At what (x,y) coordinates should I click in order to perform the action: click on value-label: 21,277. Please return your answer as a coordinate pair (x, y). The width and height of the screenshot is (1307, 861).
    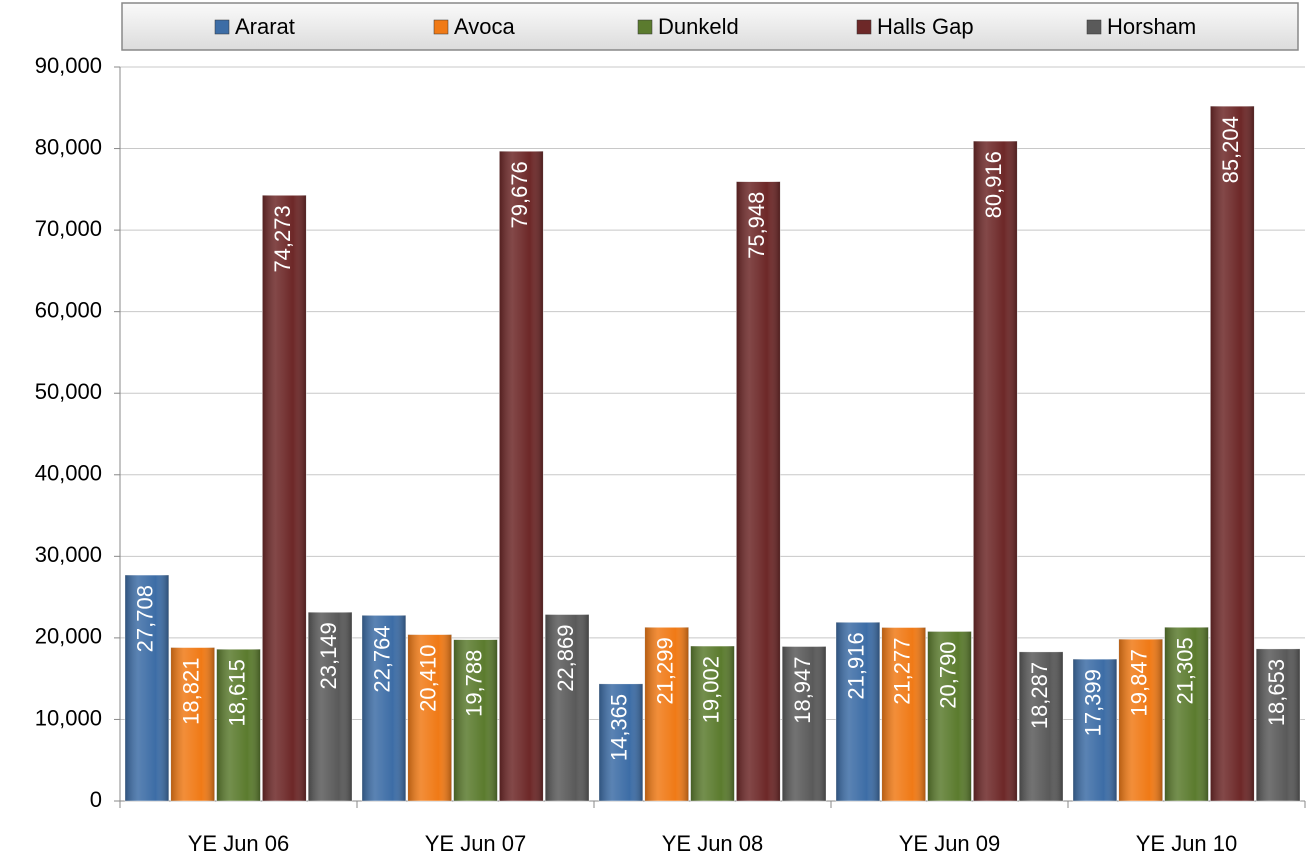
    Looking at the image, I should click on (902, 670).